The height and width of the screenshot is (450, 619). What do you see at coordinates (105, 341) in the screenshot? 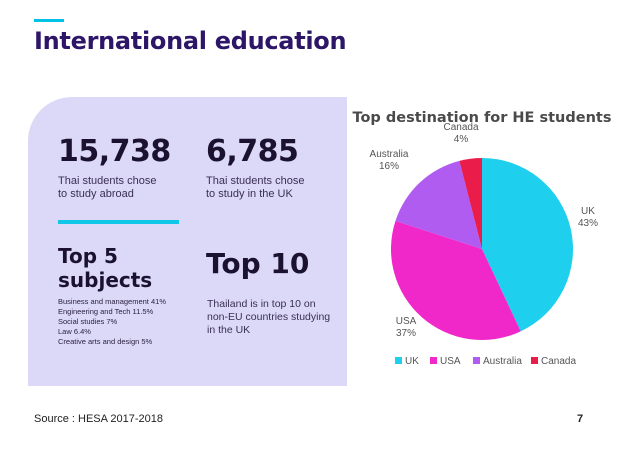
I see `subject-item: Creative arts and design 5%` at bounding box center [105, 341].